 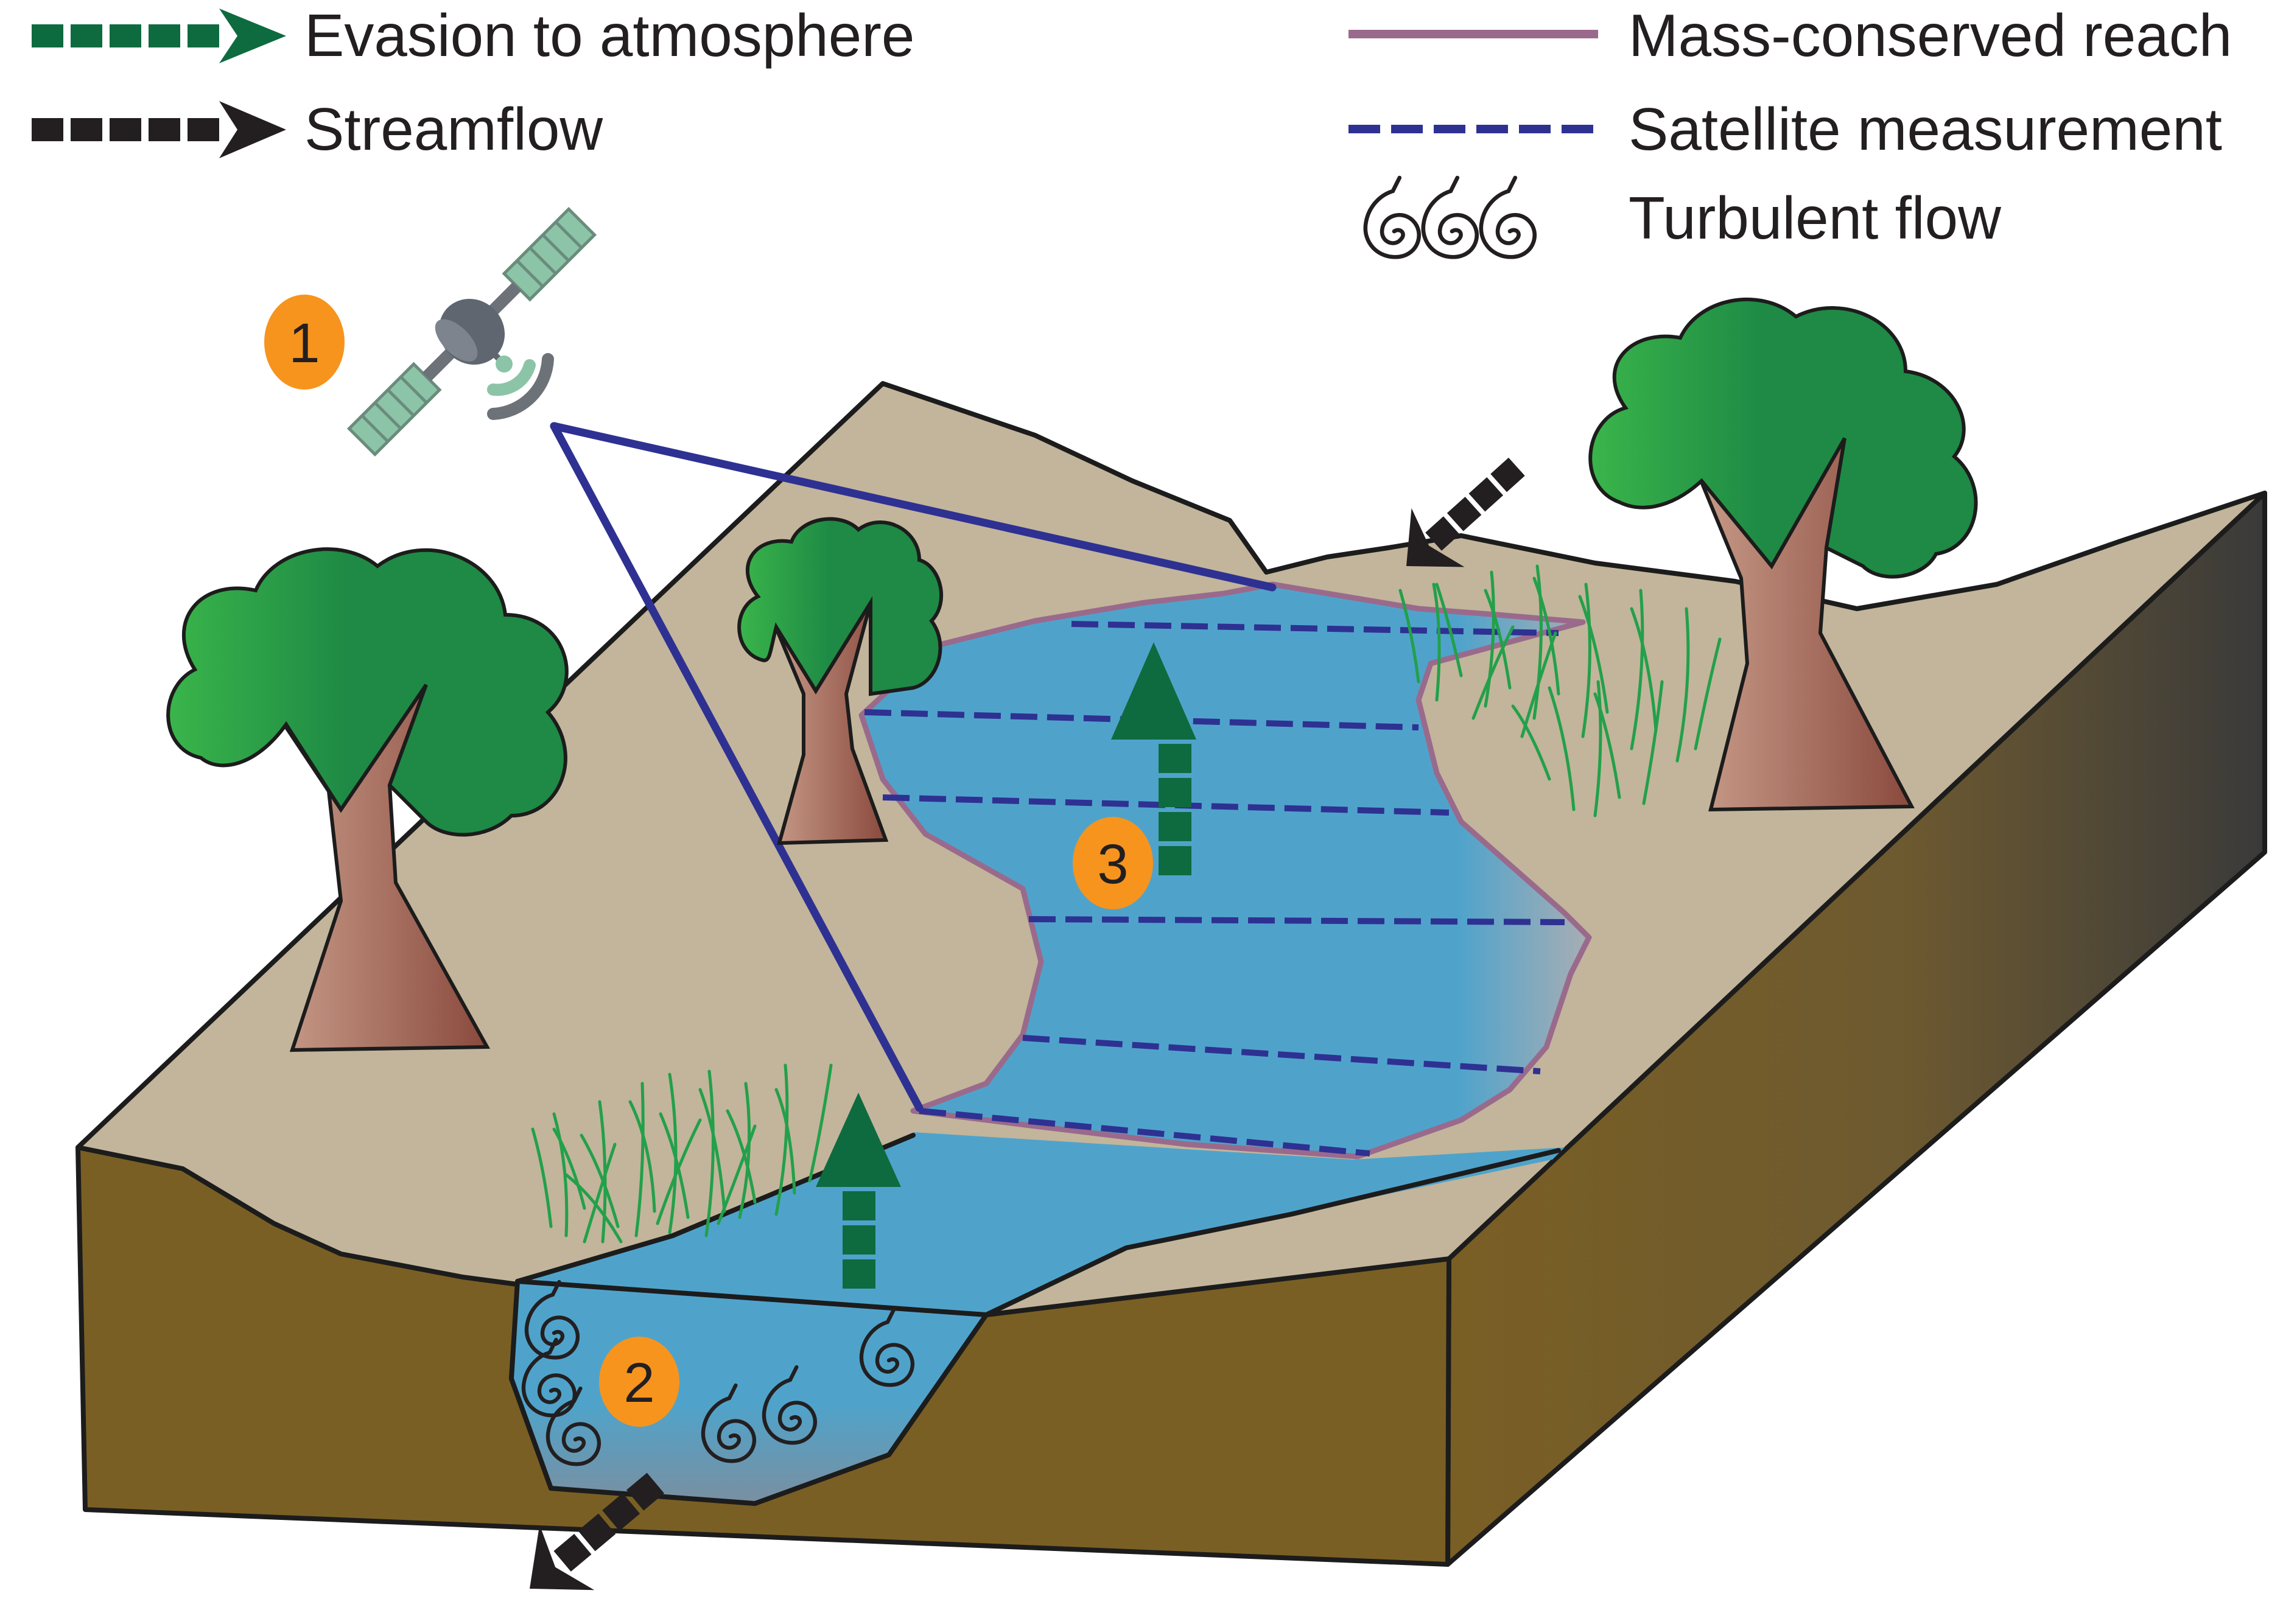 I want to click on satellite-icon, so click(x=471, y=332).